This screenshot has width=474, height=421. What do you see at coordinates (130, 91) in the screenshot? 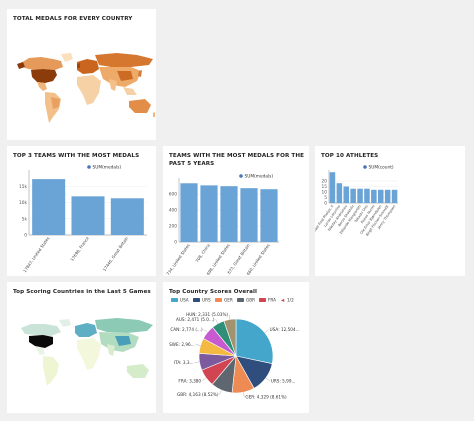
I see `country-se-asia` at bounding box center [130, 91].